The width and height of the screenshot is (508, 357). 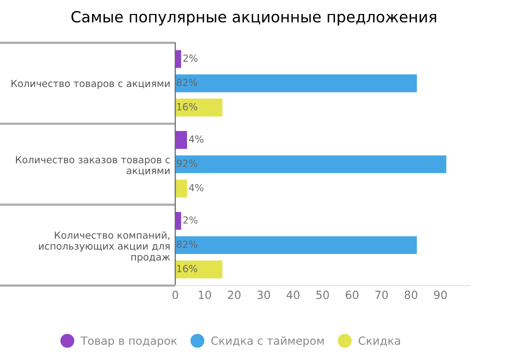 I want to click on x-tick-label: 0, so click(x=175, y=295).